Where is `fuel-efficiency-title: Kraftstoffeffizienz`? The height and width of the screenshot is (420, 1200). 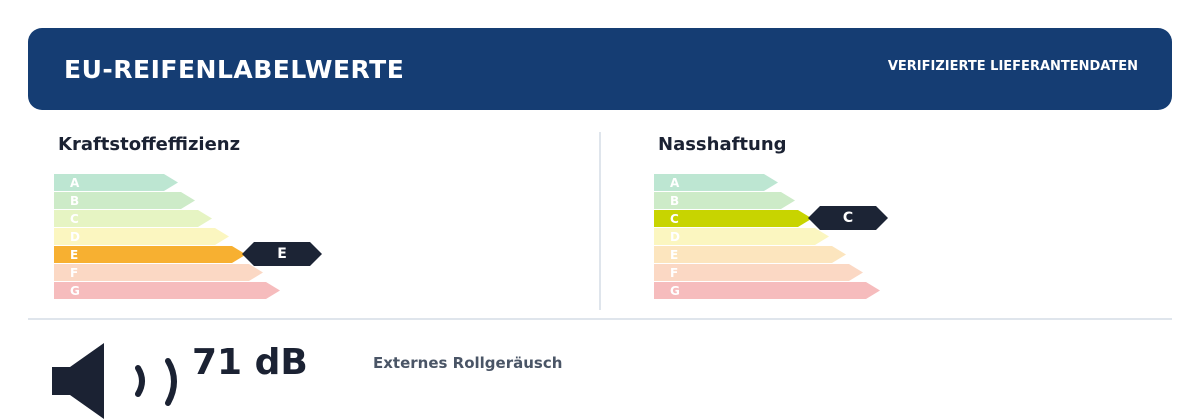
fuel-efficiency-title: Kraftstoffeffizienz is located at coordinates (149, 144).